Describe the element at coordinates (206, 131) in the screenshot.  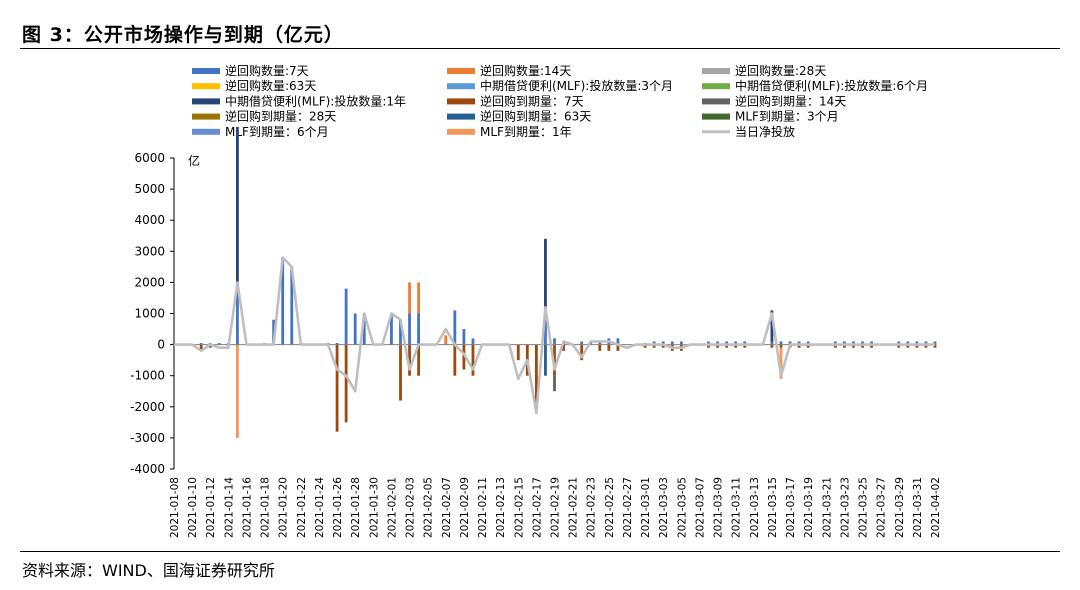
I see `legend-MLF到期量-6个月-swatch` at that location.